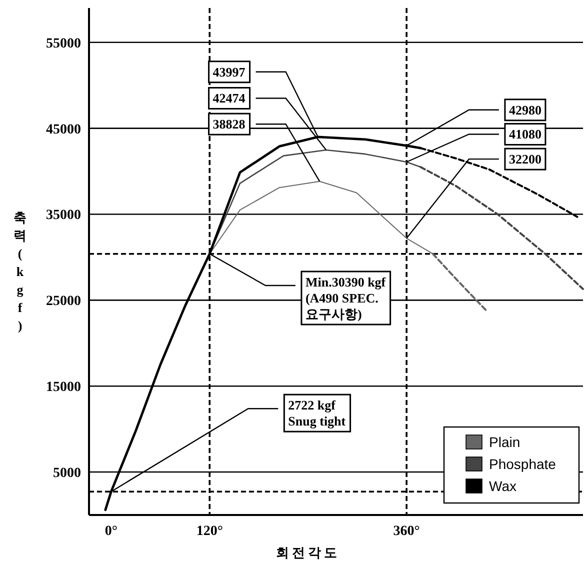 The image size is (585, 566). I want to click on legend-label: Plain, so click(504, 442).